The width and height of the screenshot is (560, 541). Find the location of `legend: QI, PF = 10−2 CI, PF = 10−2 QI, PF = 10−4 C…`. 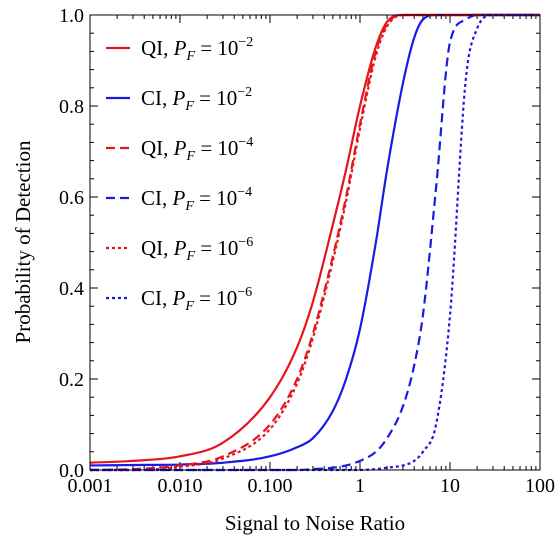

legend: QI, PF = 10−2 CI, PF = 10−2 QI, PF = 10−4 C… is located at coordinates (179, 174).